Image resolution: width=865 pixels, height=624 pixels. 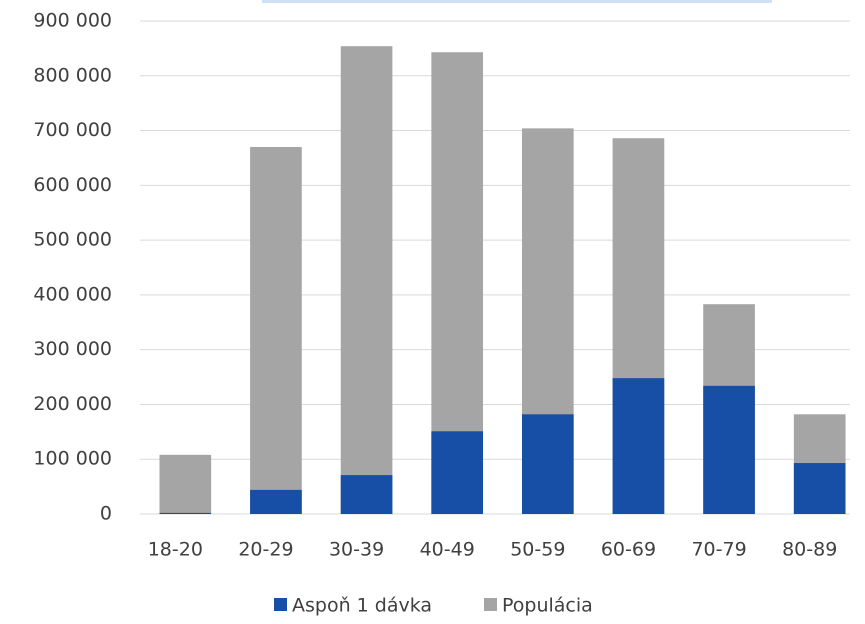 What do you see at coordinates (718, 550) in the screenshot?
I see `x-tick-label: 70-79` at bounding box center [718, 550].